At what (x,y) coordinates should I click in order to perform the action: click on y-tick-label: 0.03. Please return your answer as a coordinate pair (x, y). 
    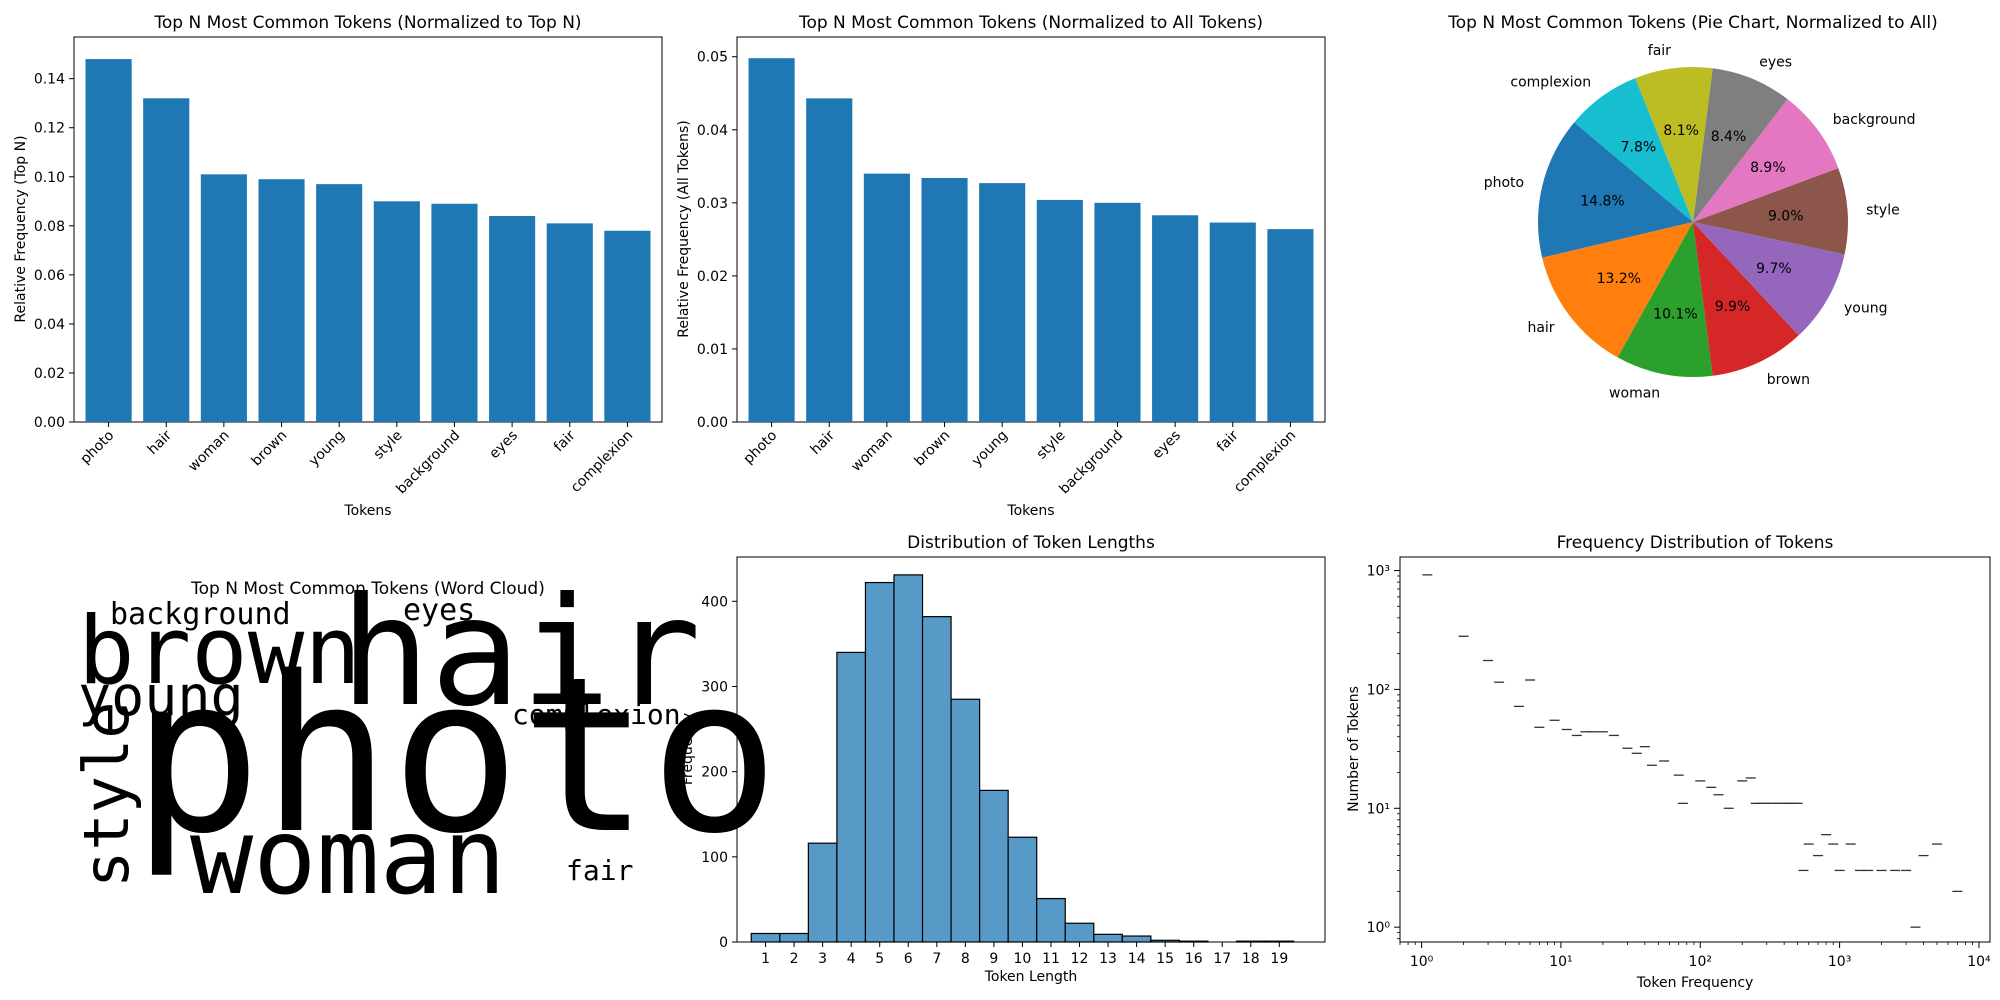
    Looking at the image, I should click on (712, 204).